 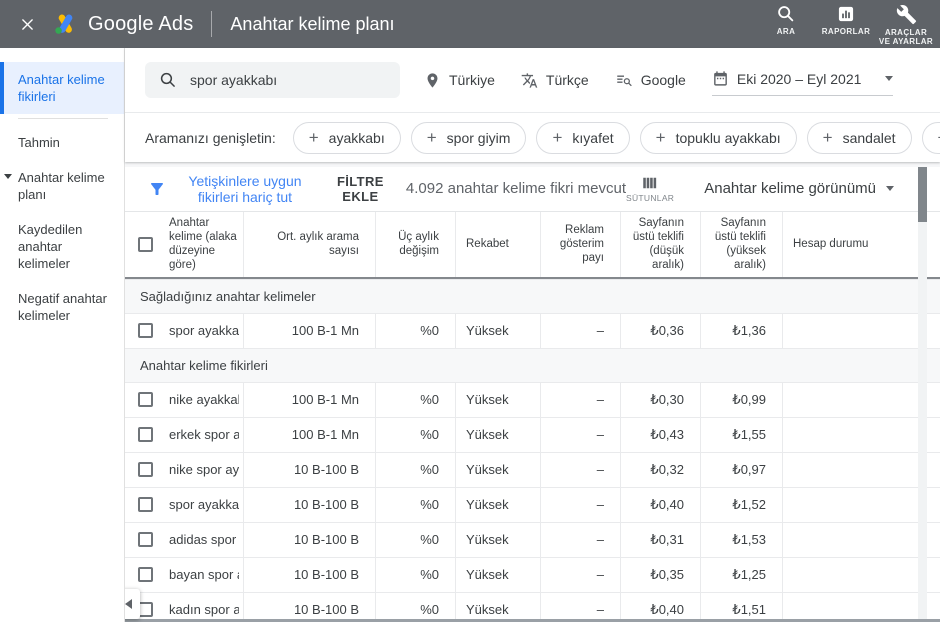 I want to click on sidebar-item-saved-keywords: Kaydedilen anahtar kelimeler, so click(x=62, y=246).